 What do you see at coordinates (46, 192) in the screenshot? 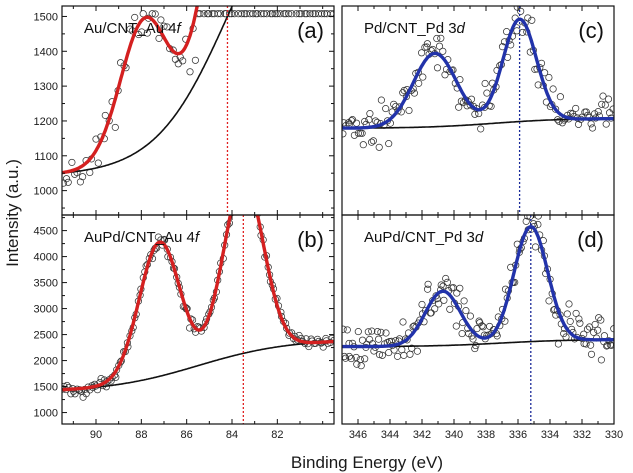
I see `y-tick-label: 1000` at bounding box center [46, 192].